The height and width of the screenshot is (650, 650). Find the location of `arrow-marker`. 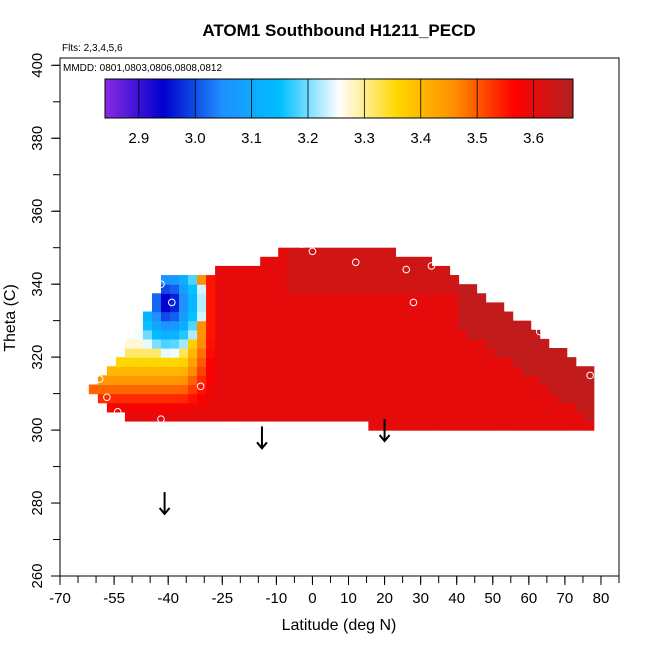

arrow-marker is located at coordinates (262, 438).